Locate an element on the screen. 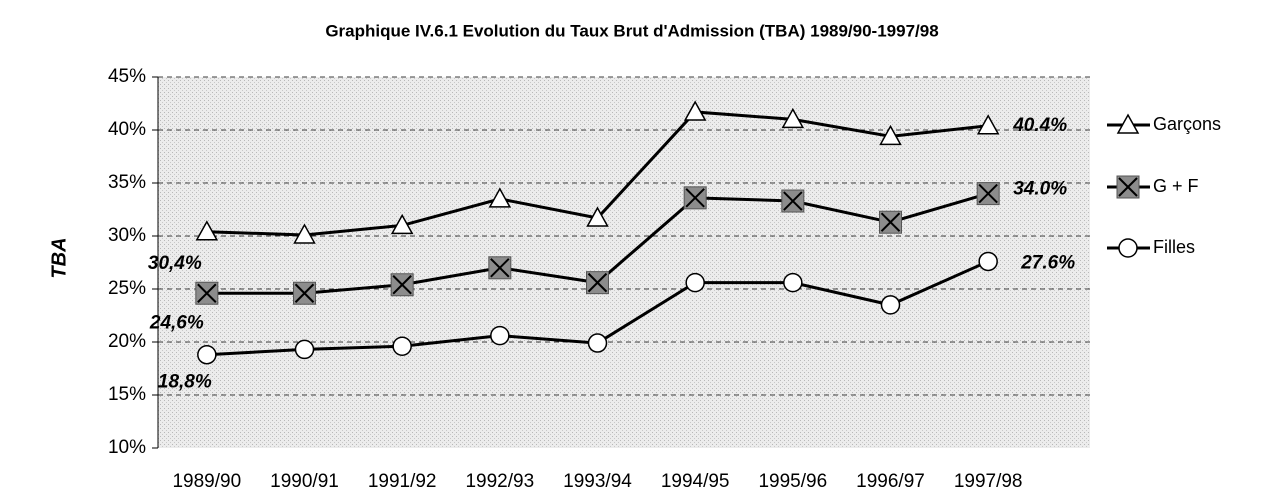 Image resolution: width=1264 pixels, height=501 pixels. data-label: 34.0% is located at coordinates (1040, 189).